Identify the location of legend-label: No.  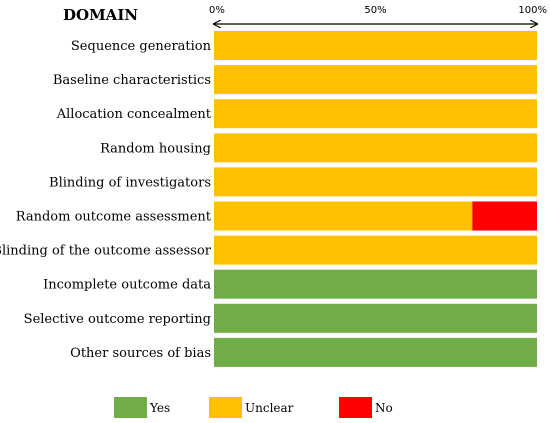
(384, 408).